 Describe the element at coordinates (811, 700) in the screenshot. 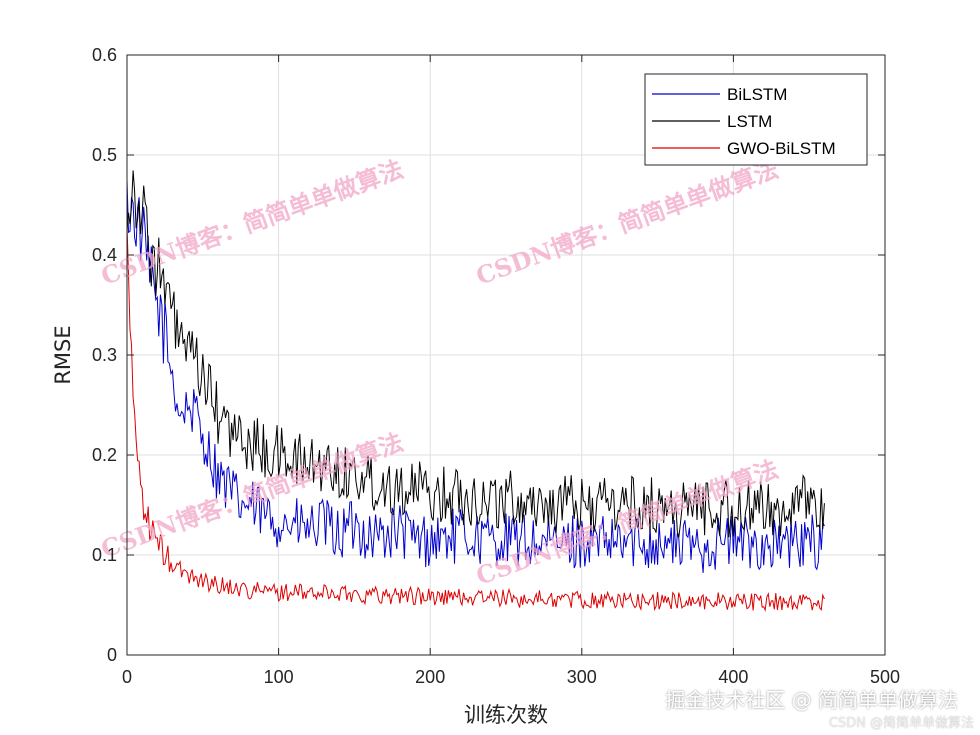

I see `footer-watermark-main: 掘金技术社区 @ 简简单单做算法` at that location.